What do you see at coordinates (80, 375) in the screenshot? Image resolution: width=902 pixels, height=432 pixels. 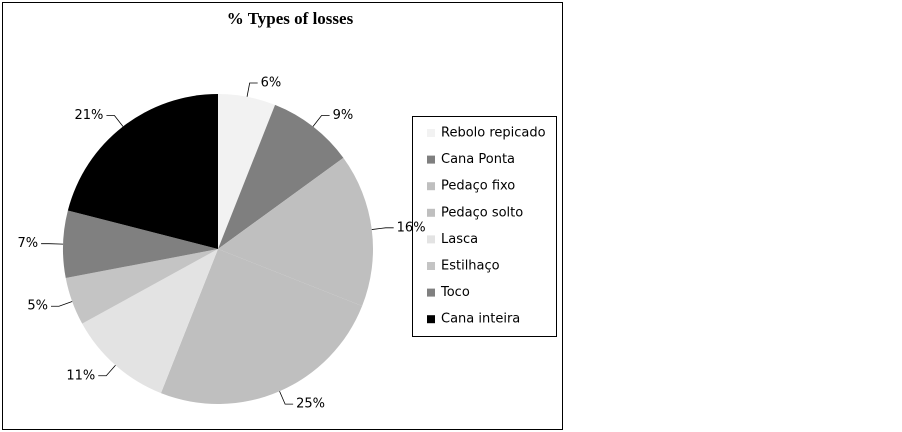 I see `data-label: 11%` at bounding box center [80, 375].